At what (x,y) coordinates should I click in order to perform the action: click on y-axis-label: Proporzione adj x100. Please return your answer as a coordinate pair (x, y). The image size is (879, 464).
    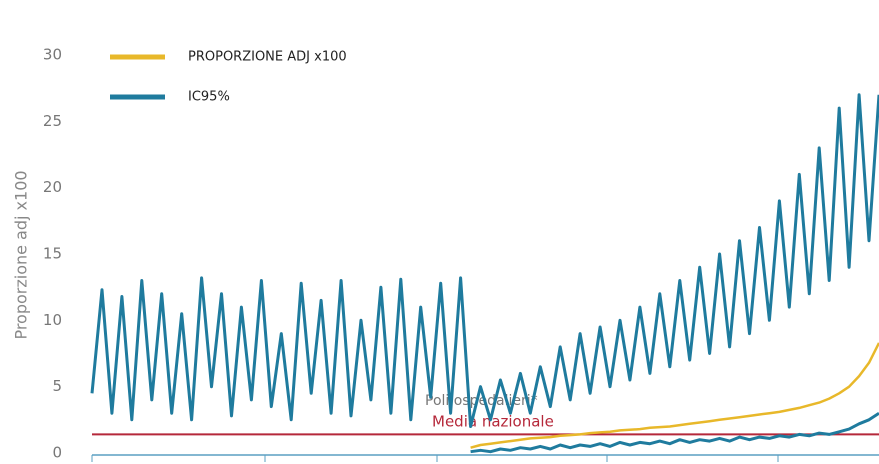
    Looking at the image, I should click on (21, 254).